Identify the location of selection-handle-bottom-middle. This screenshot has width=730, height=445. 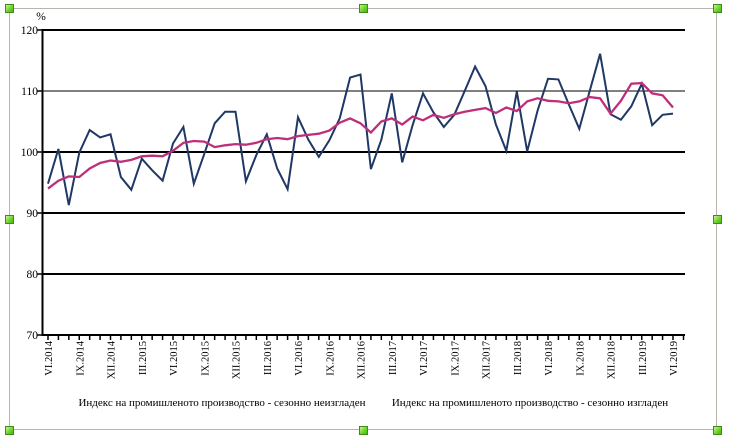
(363, 430).